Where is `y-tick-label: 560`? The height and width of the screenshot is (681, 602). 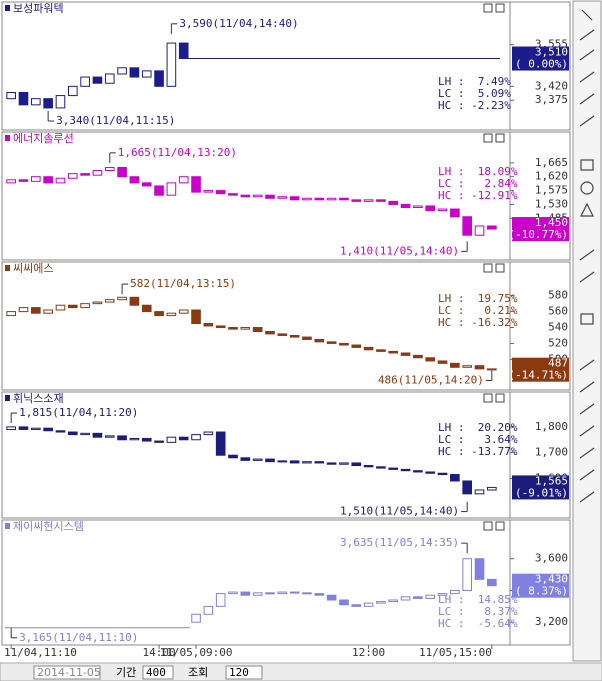
y-tick-label: 560 is located at coordinates (558, 311).